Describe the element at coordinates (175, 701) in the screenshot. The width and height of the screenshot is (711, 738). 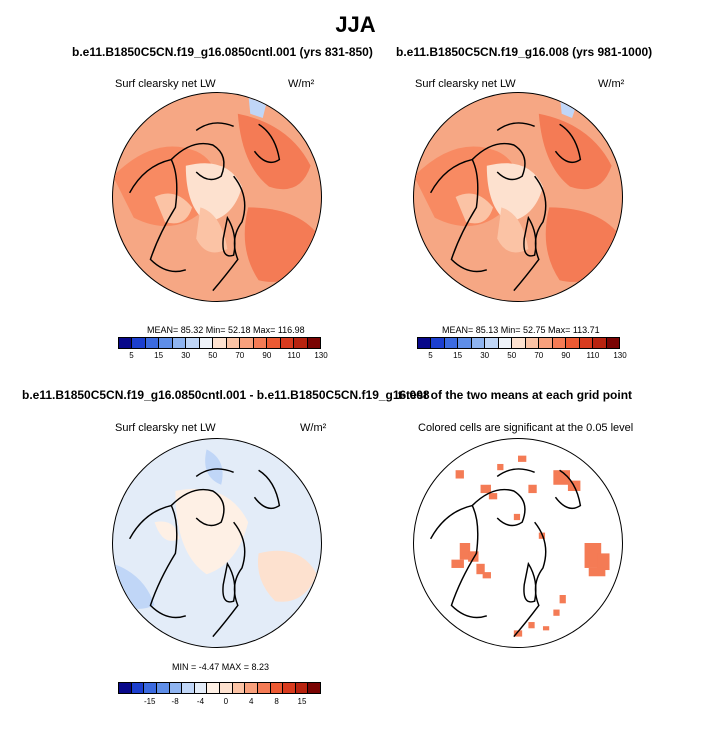
I see `panel3-colorbar-tick-label: -8` at that location.